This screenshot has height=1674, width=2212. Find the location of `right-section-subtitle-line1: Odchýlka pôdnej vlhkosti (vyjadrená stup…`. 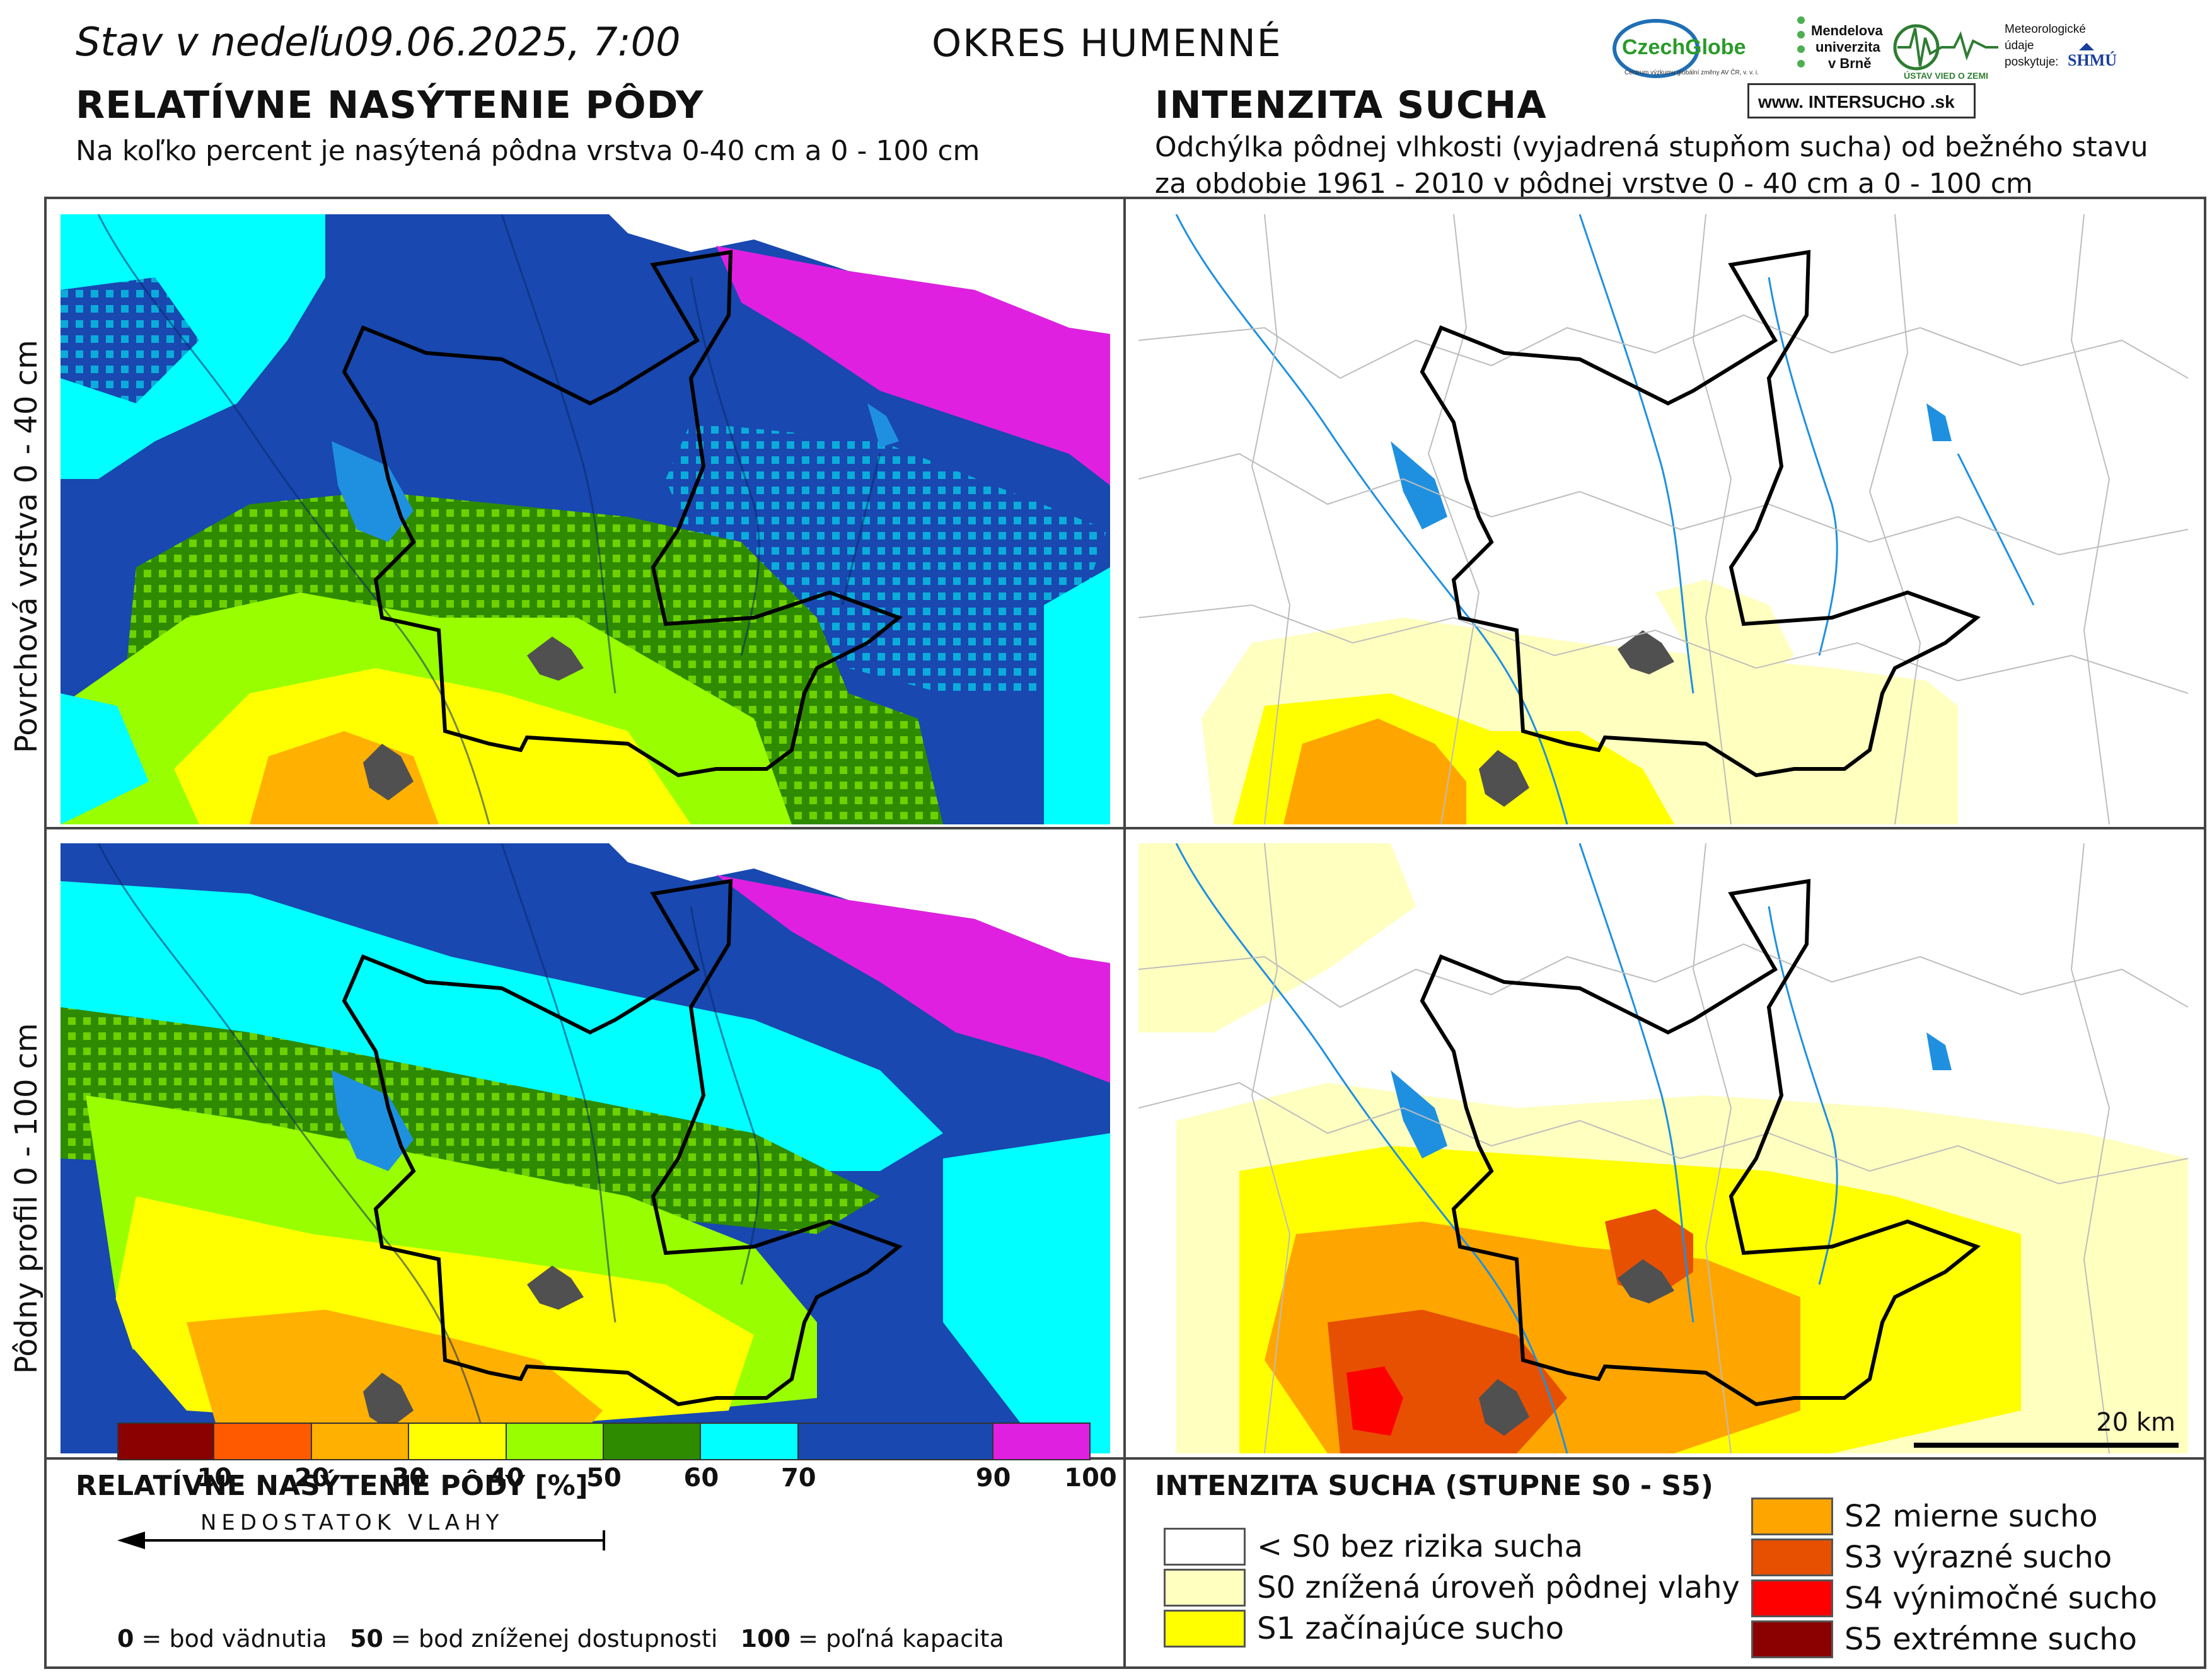

right-section-subtitle-line1: Odchýlka pôdnej vlhkosti (vyjadrená stup… is located at coordinates (1651, 147).